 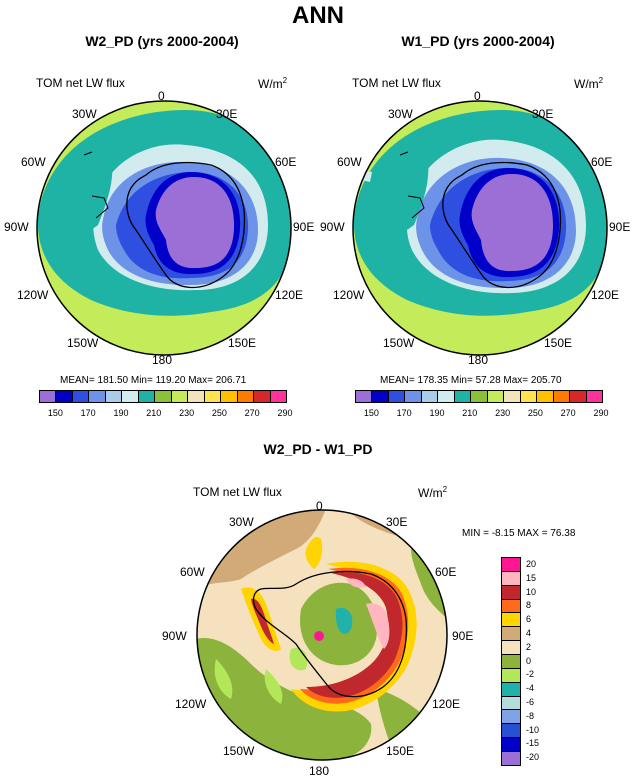 I want to click on colorbar-tick-label: -4, so click(x=530, y=688).